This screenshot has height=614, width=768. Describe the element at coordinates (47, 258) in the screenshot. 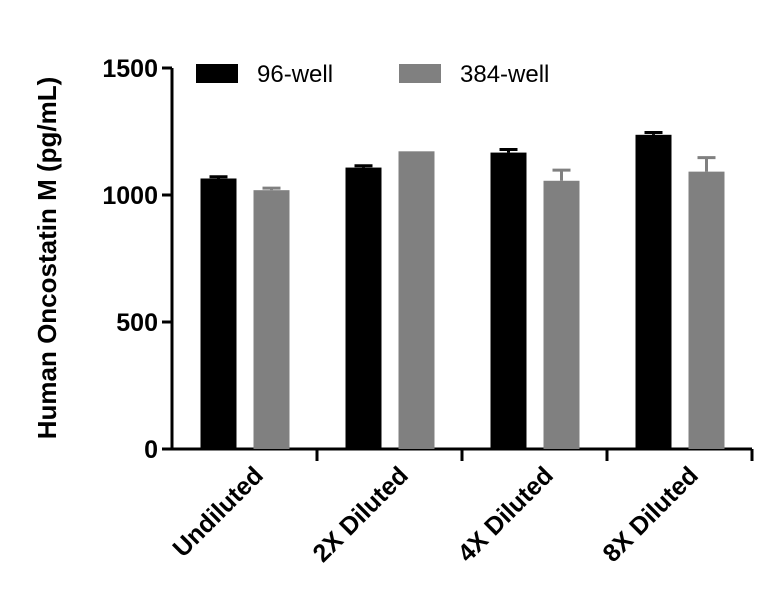

I see `y-axis-label: Human Oncostatin M (pg/mL)` at that location.